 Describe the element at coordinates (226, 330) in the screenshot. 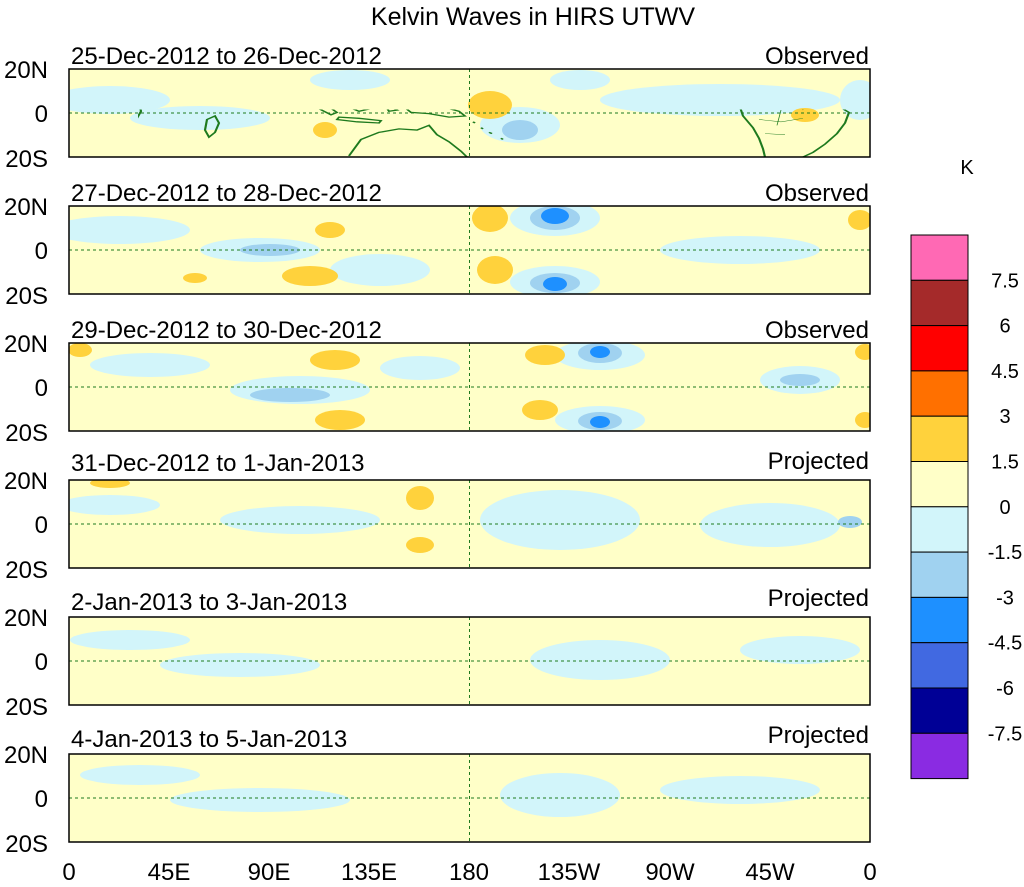

I see `panel-date-range: 29-Dec-2012 to 30-Dec-2012` at that location.